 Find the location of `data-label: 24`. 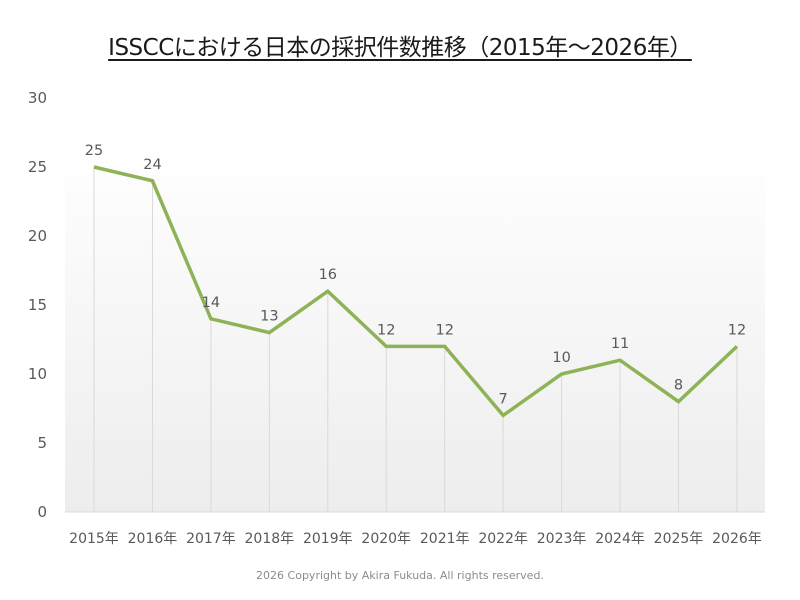

data-label: 24 is located at coordinates (152, 165).